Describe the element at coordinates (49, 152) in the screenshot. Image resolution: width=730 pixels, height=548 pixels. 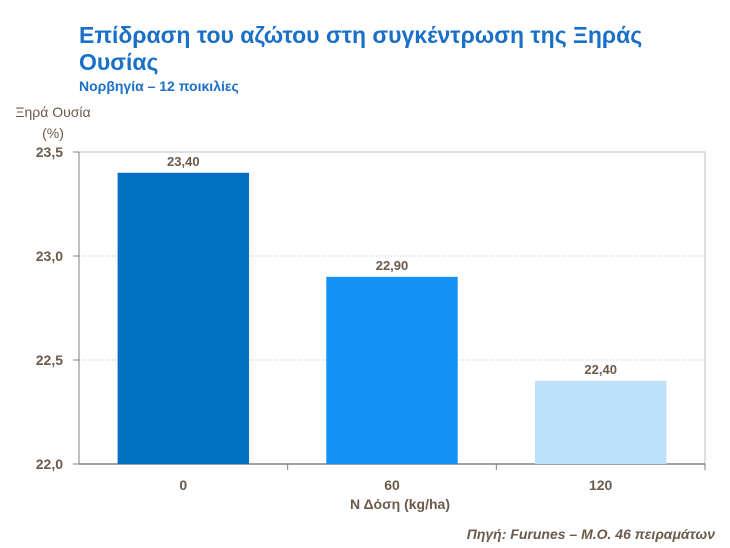
I see `y-tick-label: 23,5` at that location.